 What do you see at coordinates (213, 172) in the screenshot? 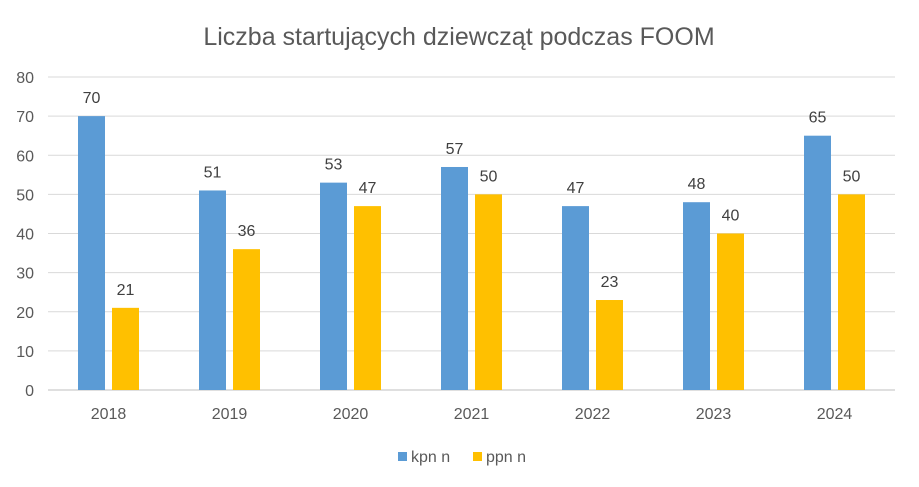
I see `data-label: 51` at bounding box center [213, 172].